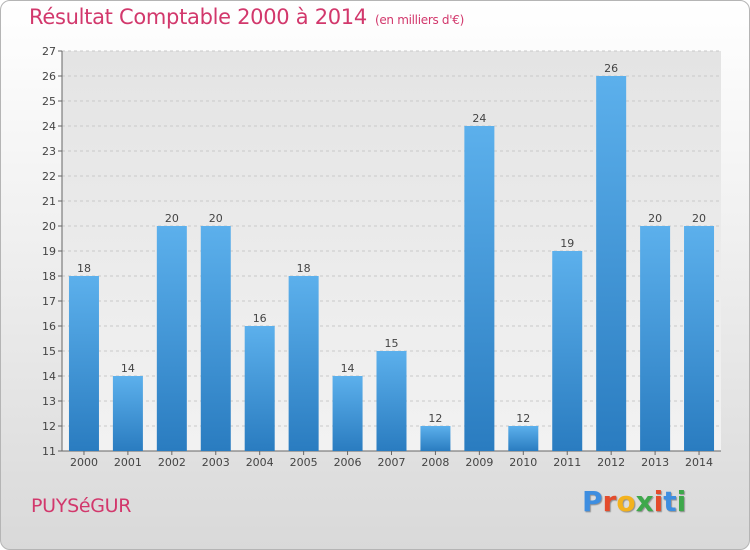 This screenshot has width=750, height=550. What do you see at coordinates (435, 462) in the screenshot?
I see `x-tick-label: 2008` at bounding box center [435, 462].